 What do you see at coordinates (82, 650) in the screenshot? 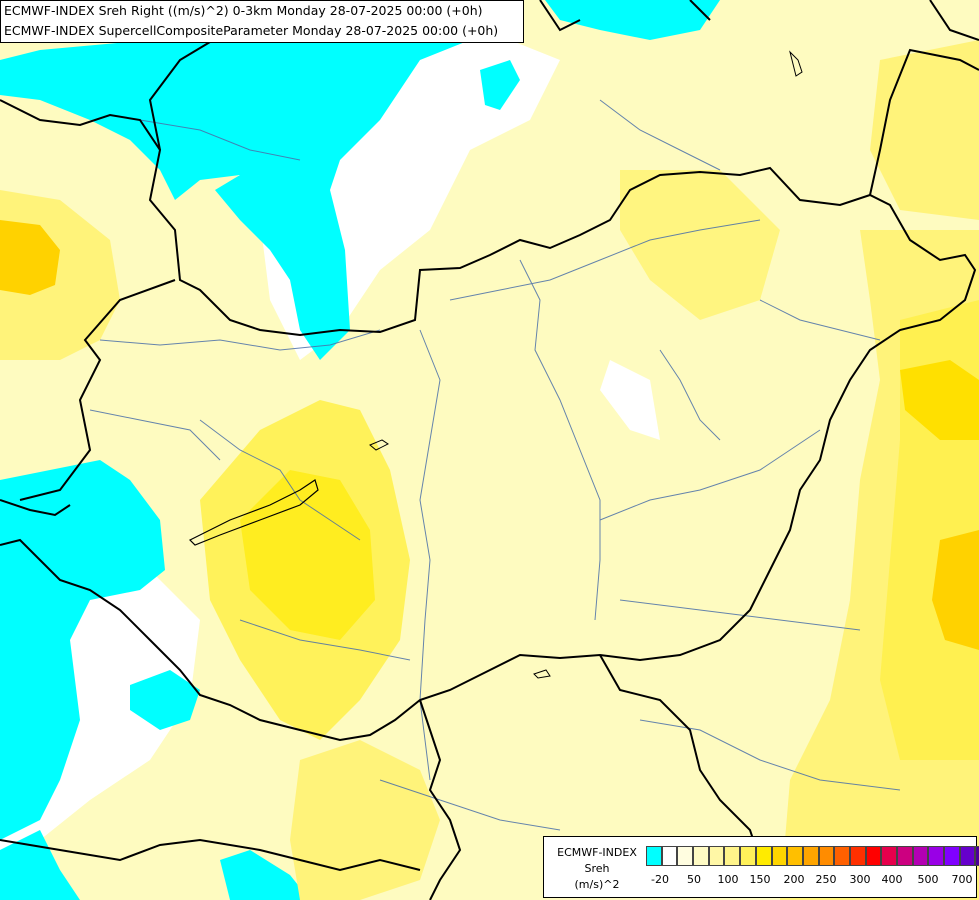
I see `cyan-region-west` at bounding box center [82, 650].